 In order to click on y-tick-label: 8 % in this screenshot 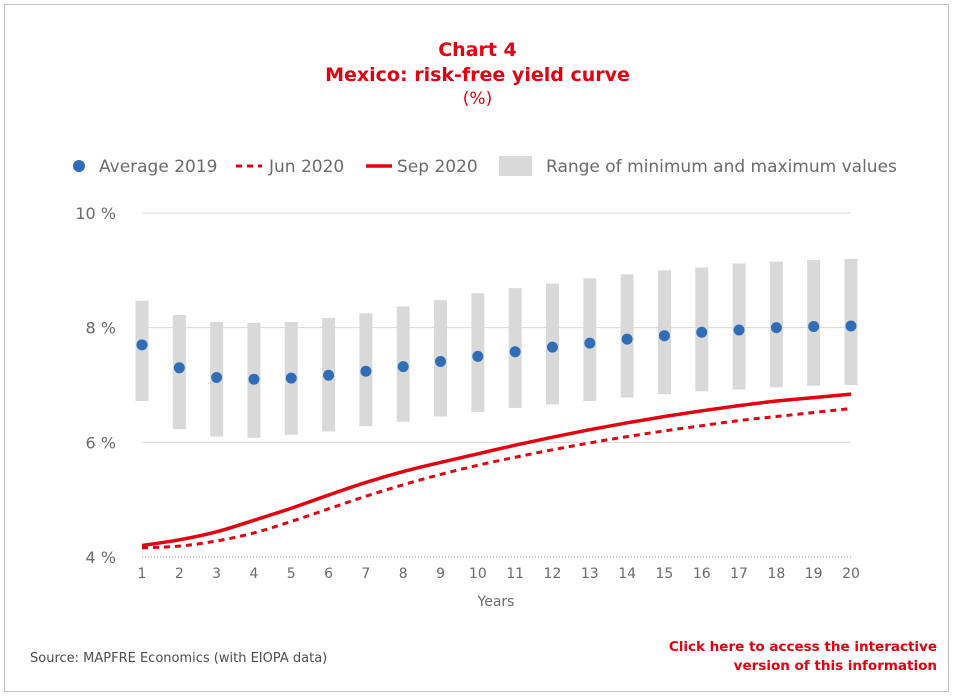, I will do `click(101, 328)`.